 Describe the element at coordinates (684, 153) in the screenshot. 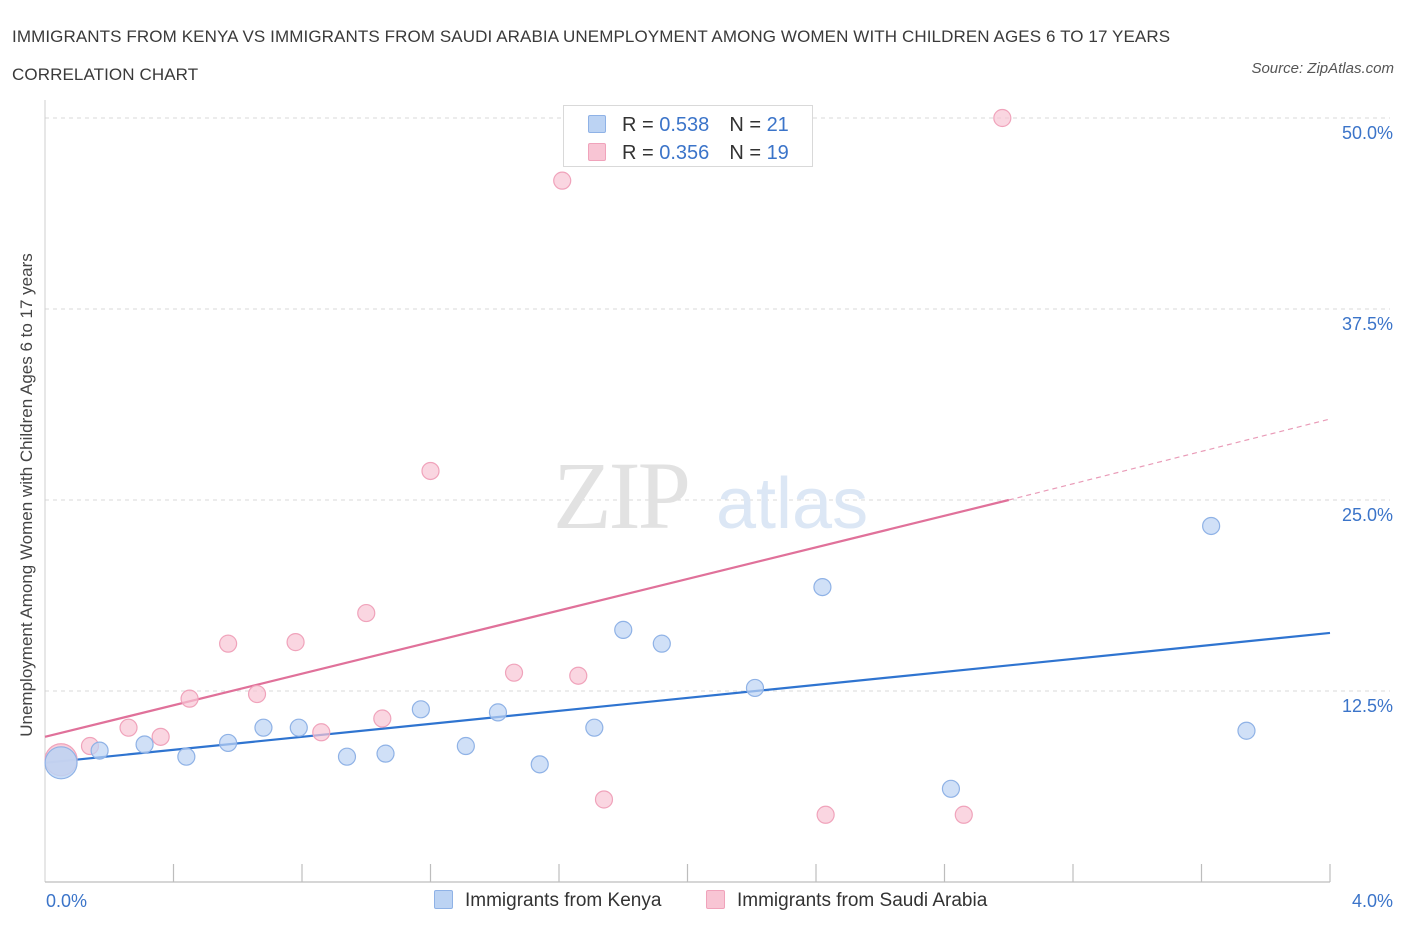

I see `r-value: 0.356` at that location.